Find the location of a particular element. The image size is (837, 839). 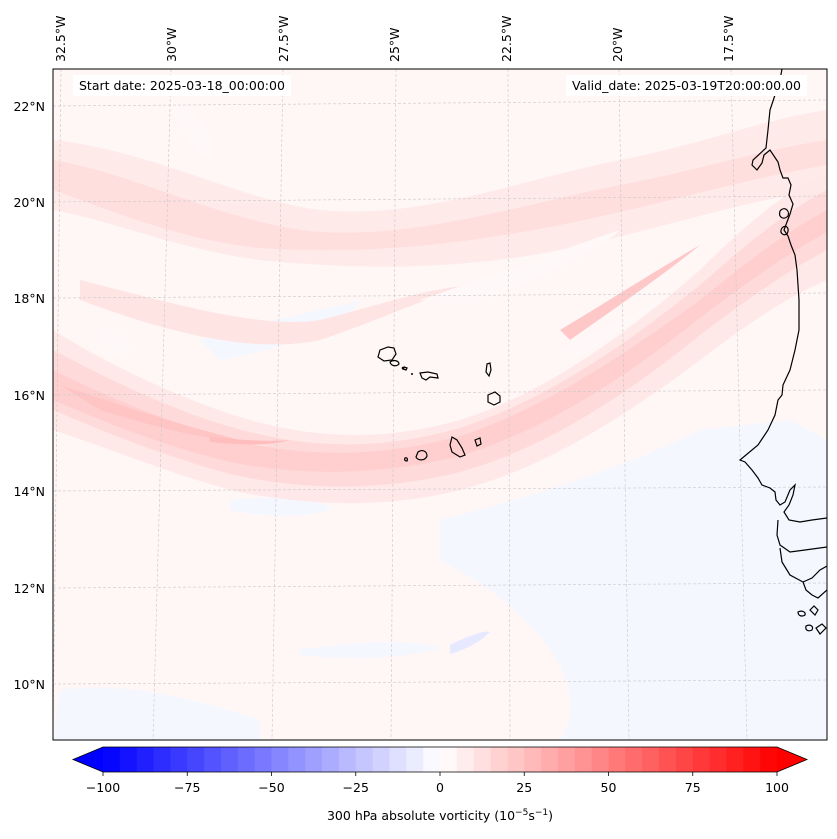

colorbar-unit-exp: −5 is located at coordinates (522, 813).